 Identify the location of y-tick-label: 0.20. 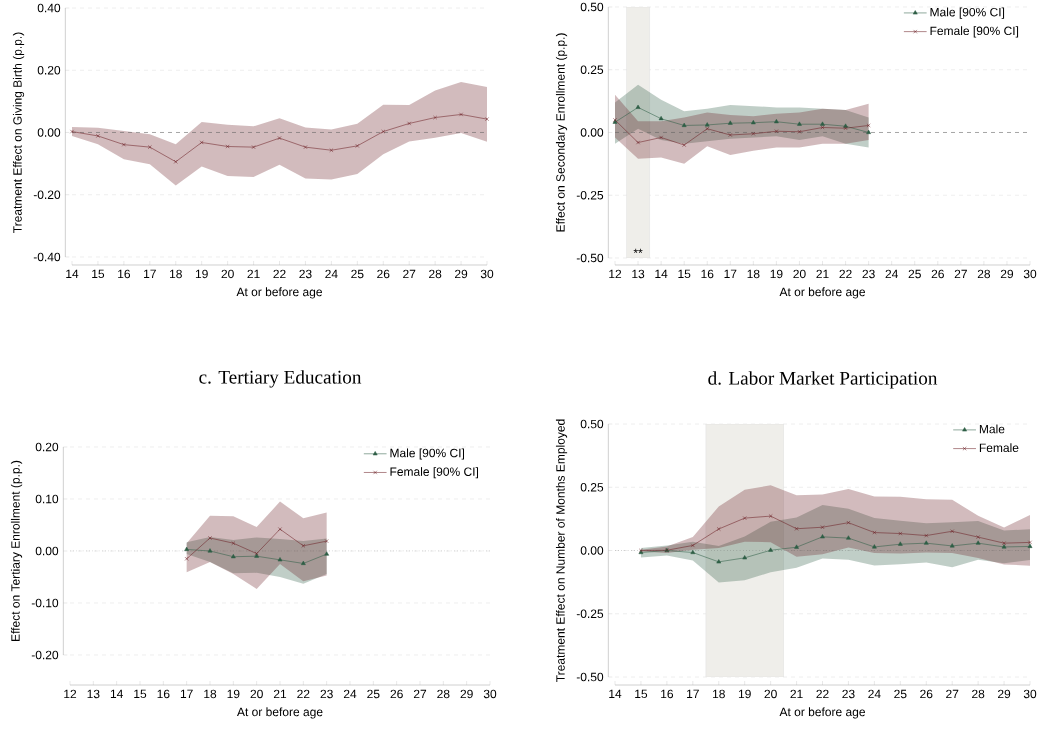
(49, 70).